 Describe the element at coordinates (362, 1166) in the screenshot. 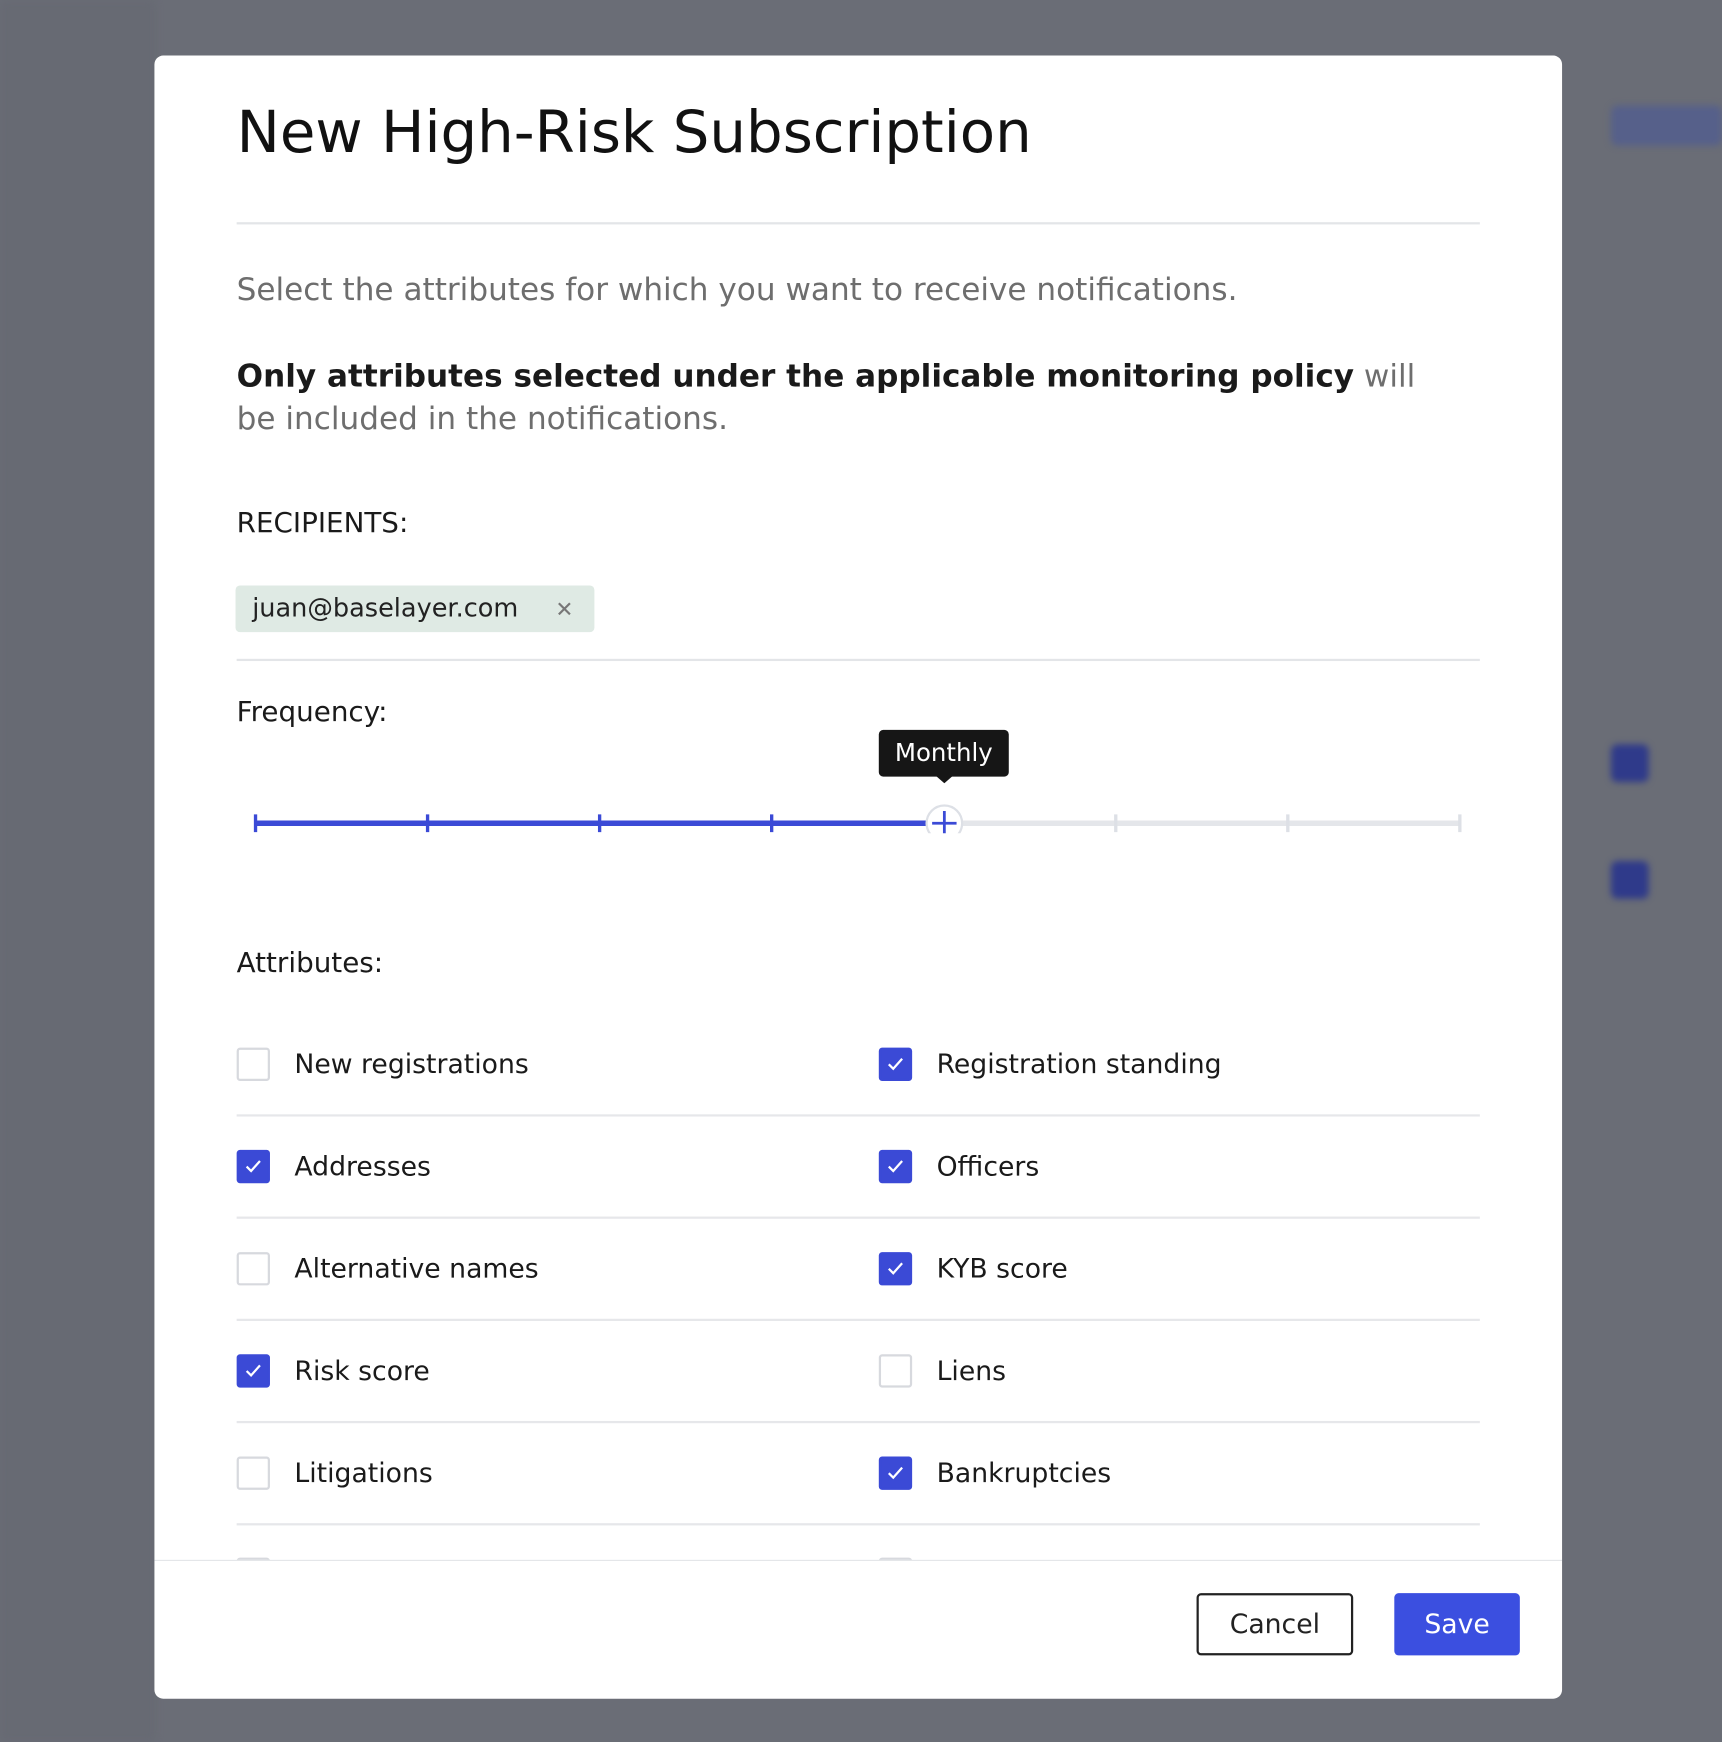

I see `attribute-label: Addresses` at that location.